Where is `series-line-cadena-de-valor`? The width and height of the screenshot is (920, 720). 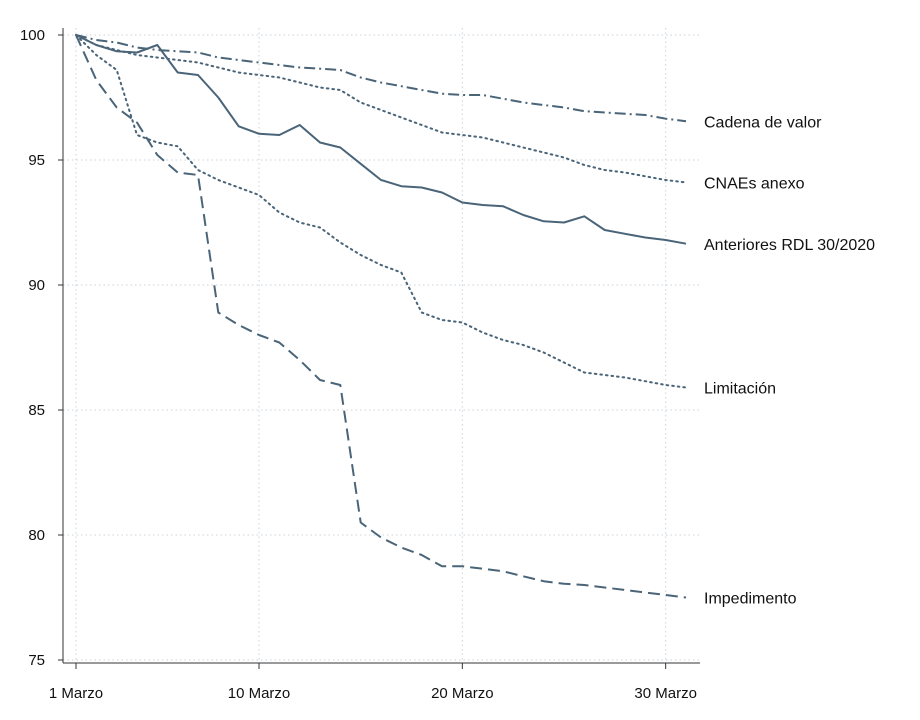
series-line-cadena-de-valor is located at coordinates (381, 78).